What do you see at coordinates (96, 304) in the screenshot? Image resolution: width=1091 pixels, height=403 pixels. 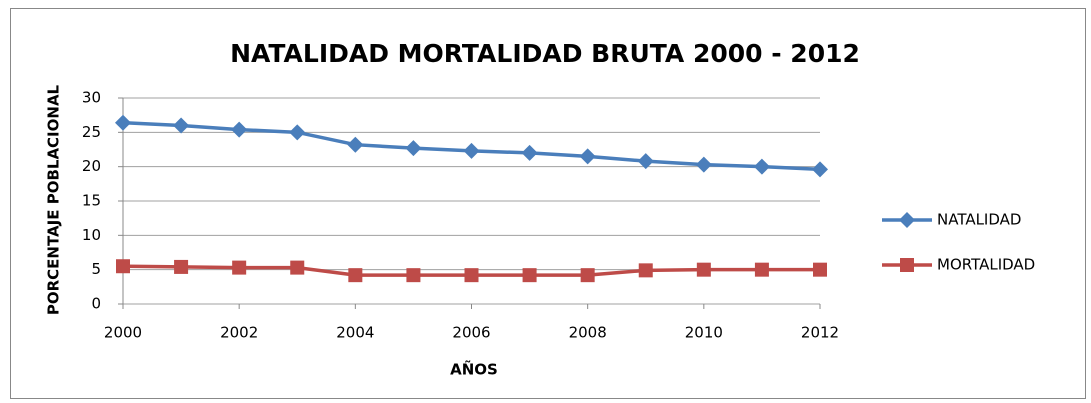 I see `y-tick-label: 0` at bounding box center [96, 304].